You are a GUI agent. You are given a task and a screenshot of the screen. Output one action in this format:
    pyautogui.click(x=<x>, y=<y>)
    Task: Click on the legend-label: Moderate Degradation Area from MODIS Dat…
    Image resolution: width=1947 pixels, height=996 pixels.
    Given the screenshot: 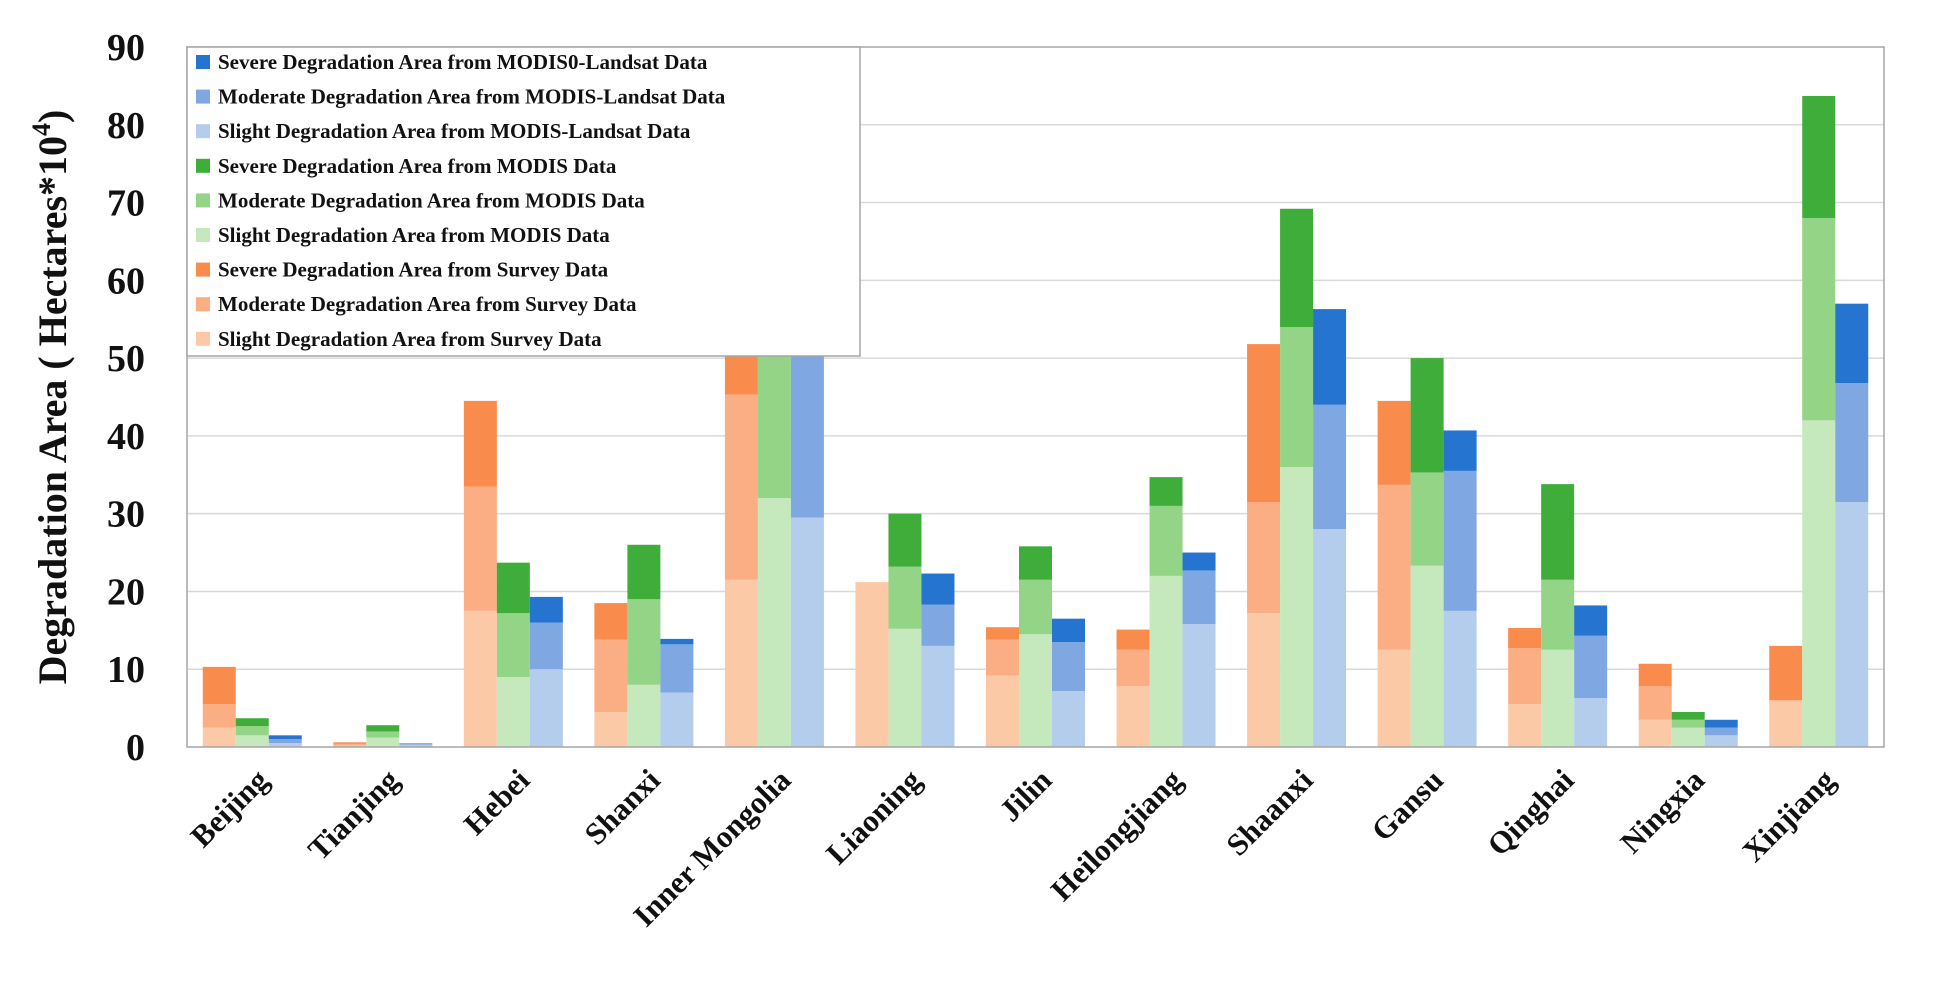 What is the action you would take?
    pyautogui.click(x=431, y=200)
    